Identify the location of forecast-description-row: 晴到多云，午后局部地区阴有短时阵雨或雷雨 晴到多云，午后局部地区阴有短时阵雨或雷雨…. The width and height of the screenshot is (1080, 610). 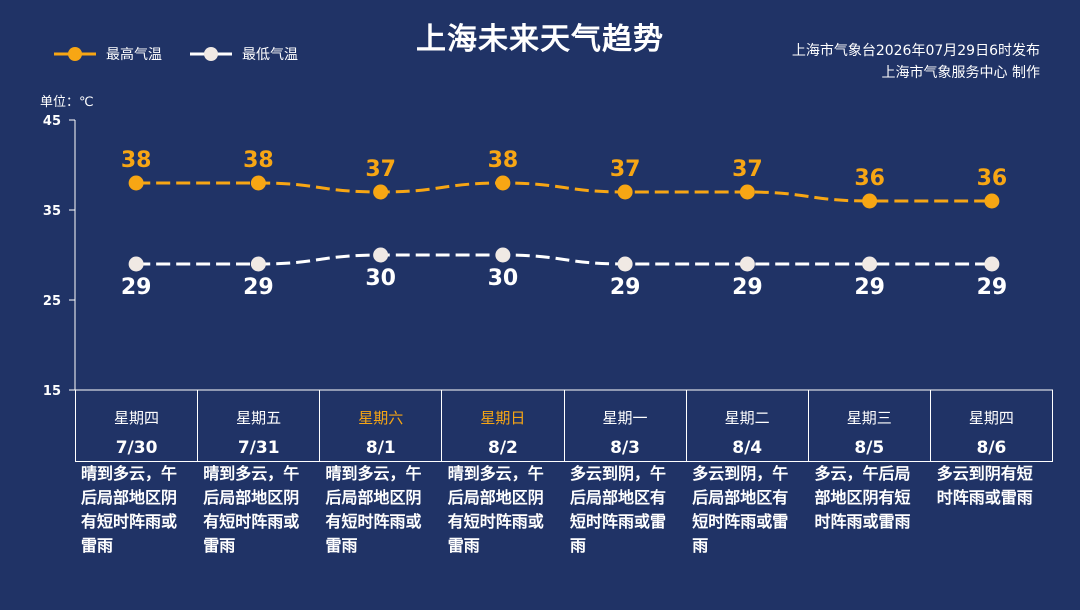
(564, 510).